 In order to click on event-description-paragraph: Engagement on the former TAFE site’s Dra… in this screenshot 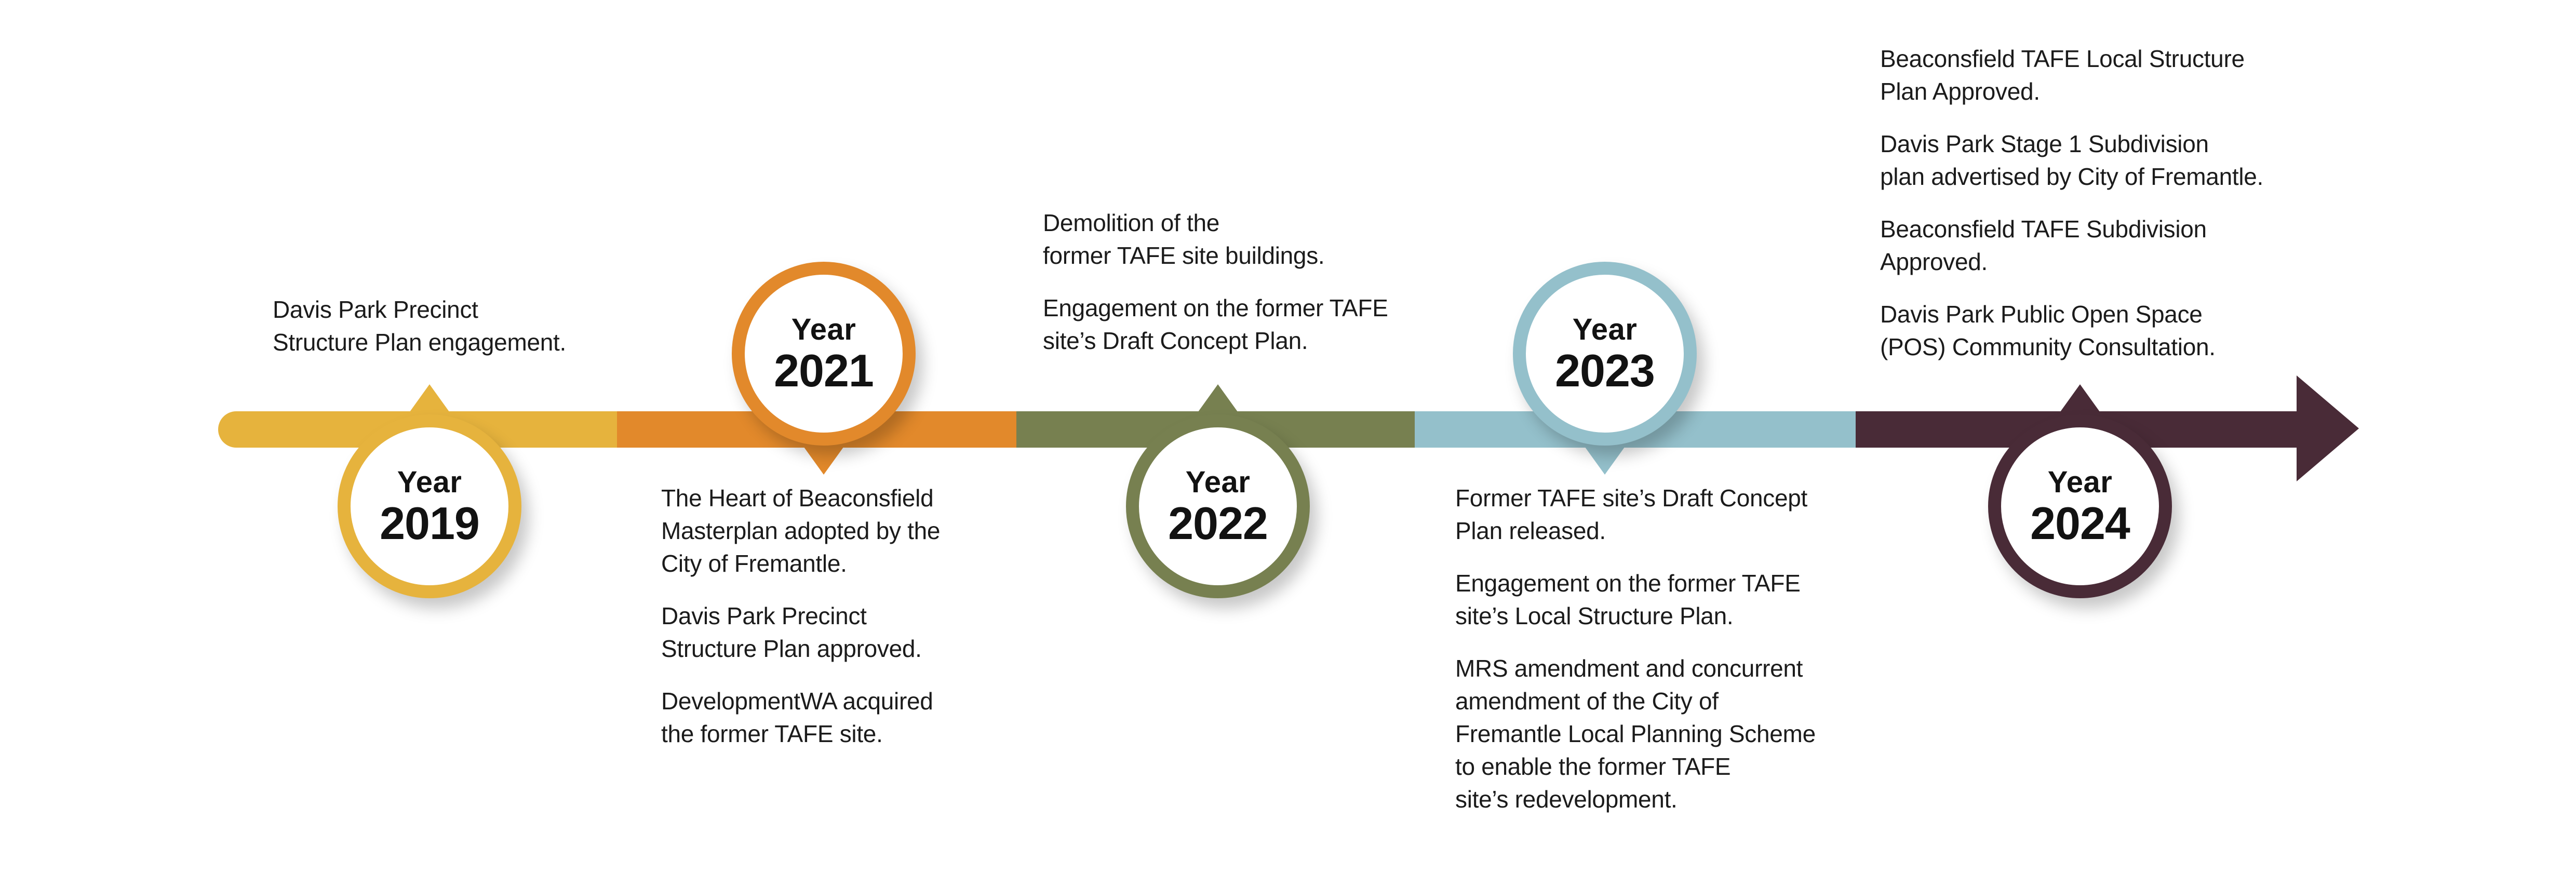, I will do `click(1216, 324)`.